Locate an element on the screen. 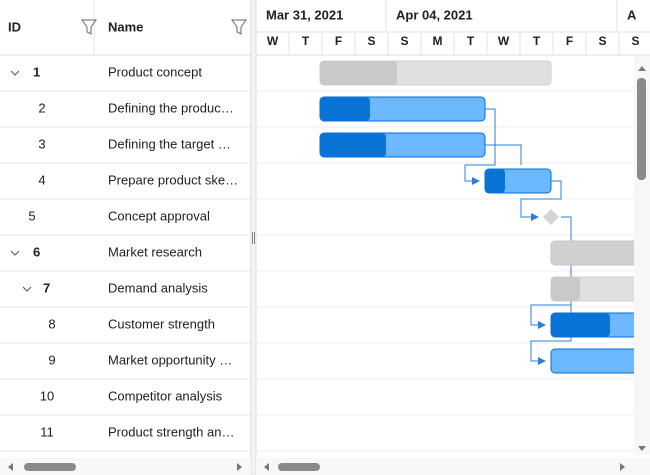  row-name: Product concept is located at coordinates (155, 71).